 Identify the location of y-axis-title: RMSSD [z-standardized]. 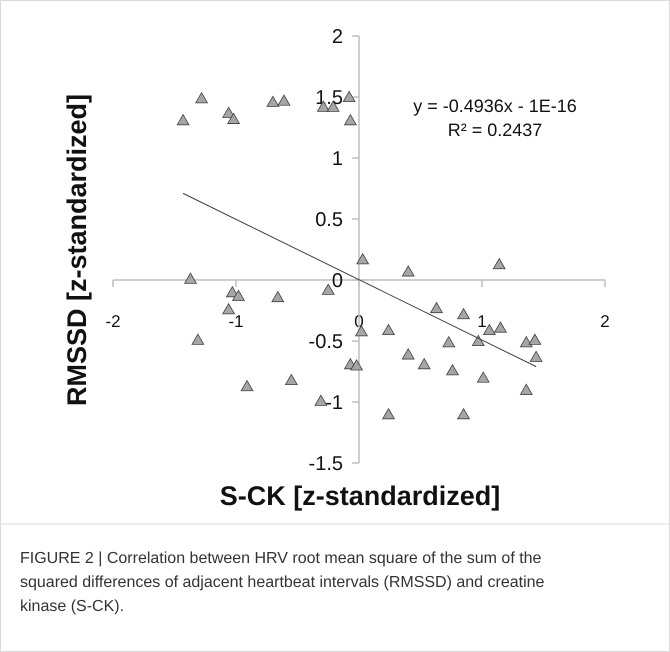
(77, 250).